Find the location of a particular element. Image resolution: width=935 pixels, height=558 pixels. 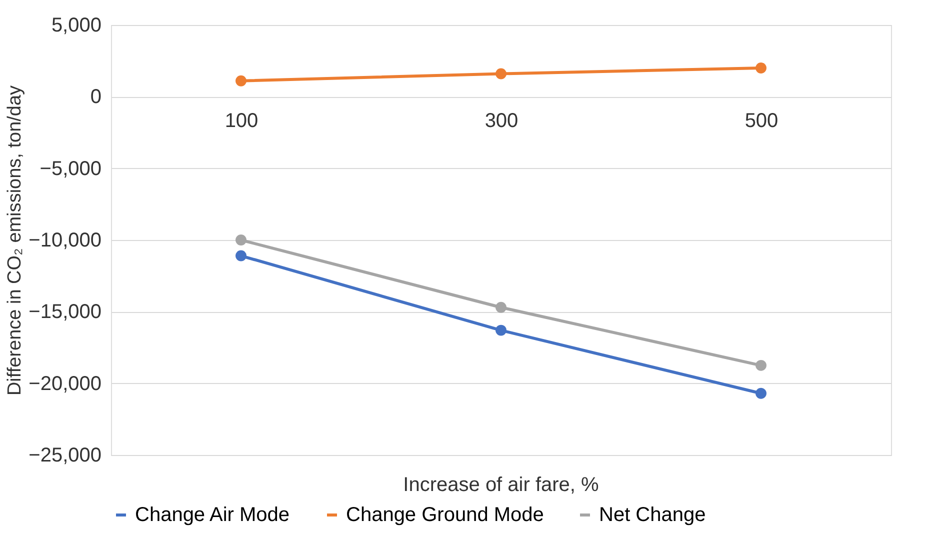

legend-label: Change Air Mode is located at coordinates (212, 515).